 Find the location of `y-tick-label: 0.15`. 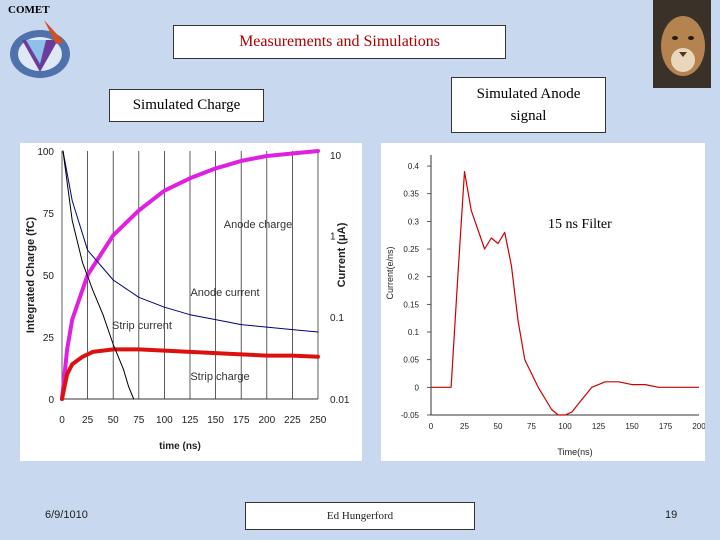

y-tick-label: 0.15 is located at coordinates (411, 304).